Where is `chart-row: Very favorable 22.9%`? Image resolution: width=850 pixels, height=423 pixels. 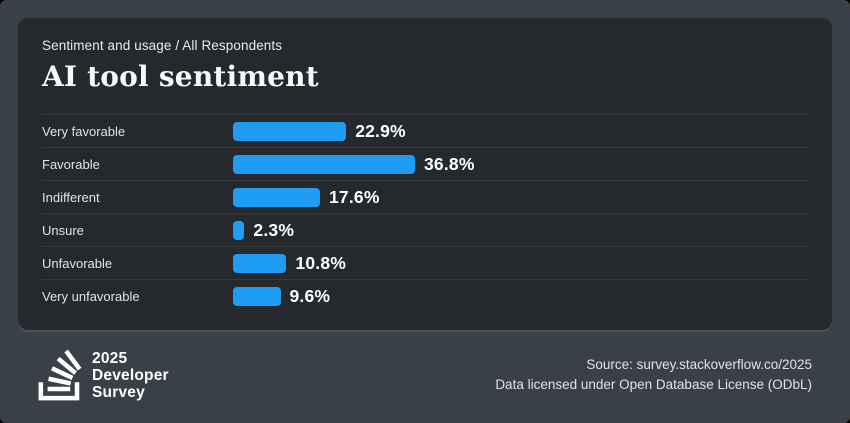
chart-row: Very favorable 22.9% is located at coordinates (425, 130).